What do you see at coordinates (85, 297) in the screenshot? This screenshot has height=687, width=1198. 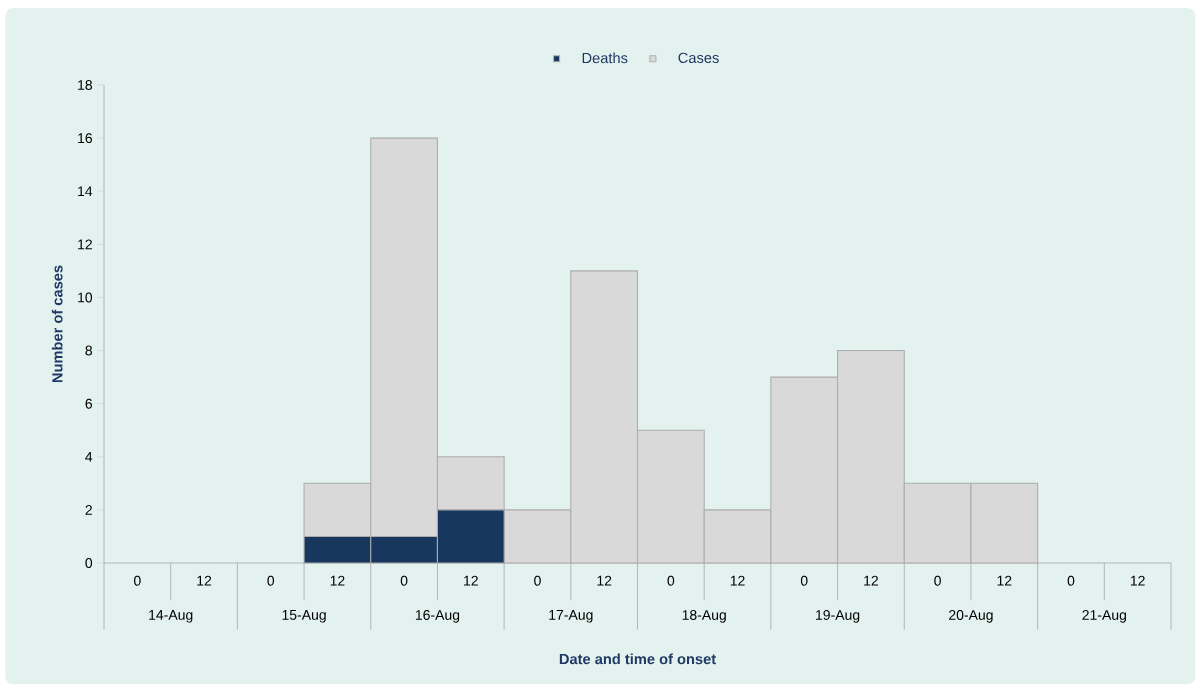 I see `y-tick-label: 10` at bounding box center [85, 297].